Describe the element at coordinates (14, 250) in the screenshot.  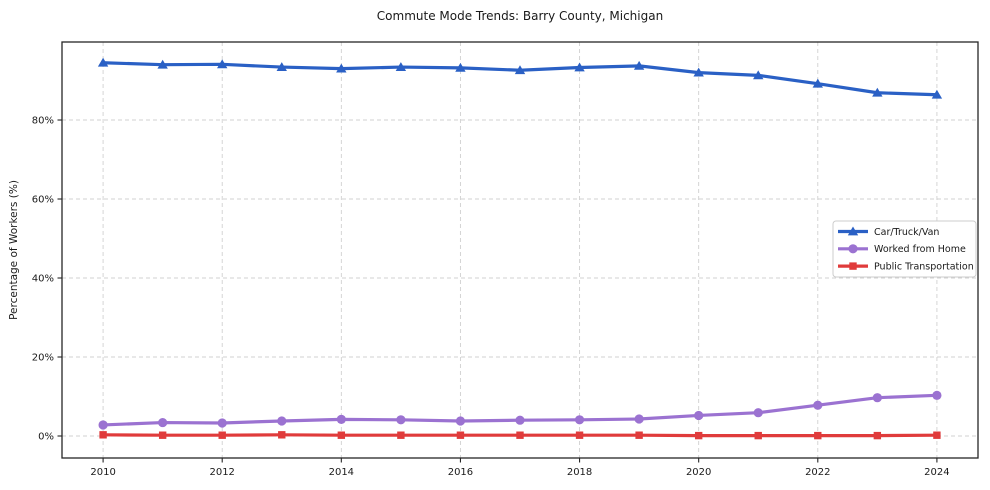
I see `y-axis-label: Percentage of Workers (%)` at that location.